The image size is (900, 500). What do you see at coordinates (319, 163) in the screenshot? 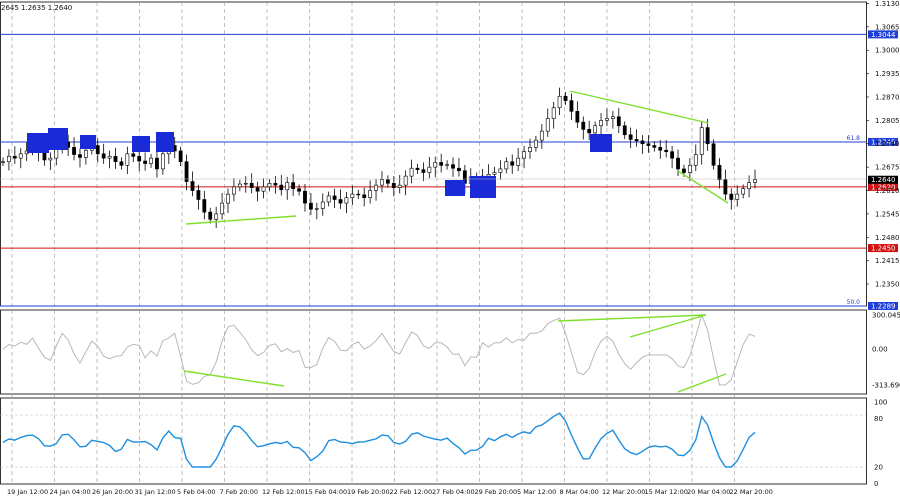
I see `pattern-markers` at bounding box center [319, 163].